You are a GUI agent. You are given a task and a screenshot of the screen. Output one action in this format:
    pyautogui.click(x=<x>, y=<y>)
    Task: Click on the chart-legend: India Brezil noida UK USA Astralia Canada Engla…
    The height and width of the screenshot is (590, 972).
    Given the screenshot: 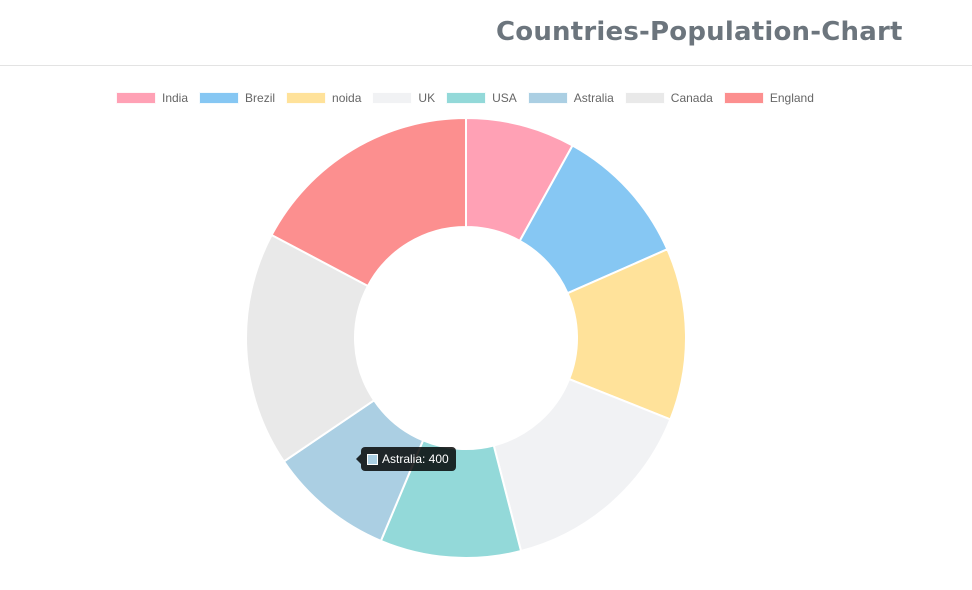 What is the action you would take?
    pyautogui.click(x=470, y=98)
    